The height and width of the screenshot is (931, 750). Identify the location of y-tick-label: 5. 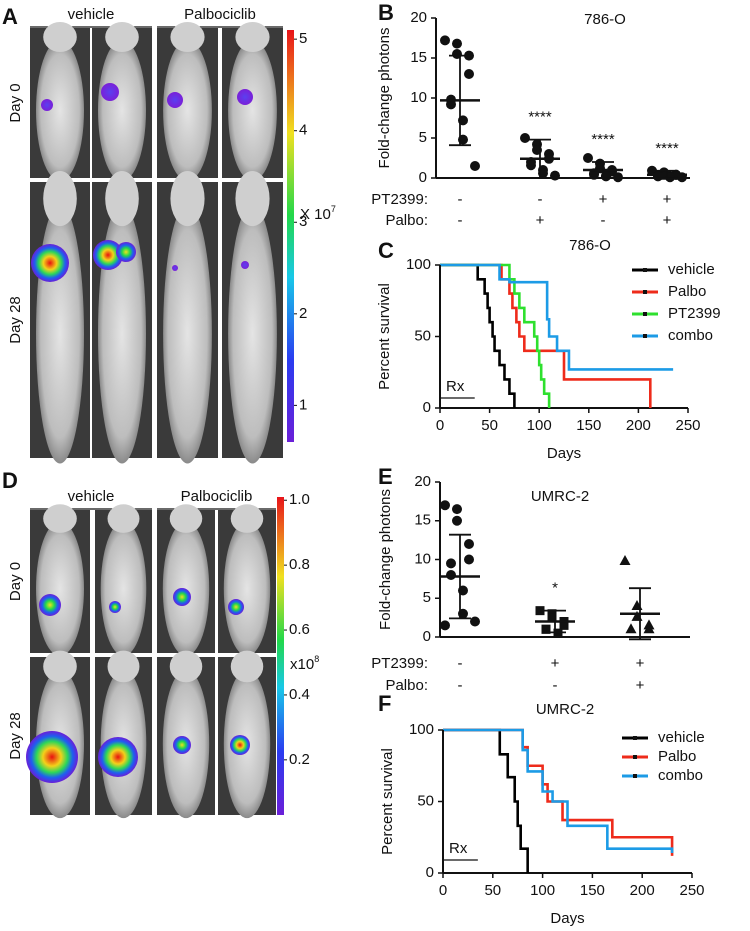
(427, 597).